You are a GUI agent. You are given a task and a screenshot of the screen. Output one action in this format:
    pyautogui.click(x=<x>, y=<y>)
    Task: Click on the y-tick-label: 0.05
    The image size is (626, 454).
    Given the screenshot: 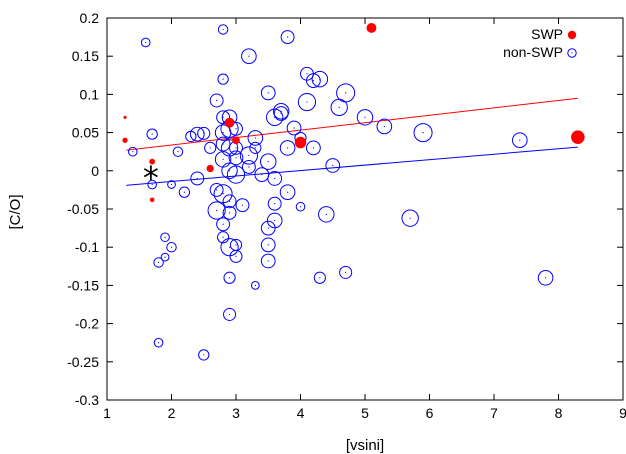 What is the action you would take?
    pyautogui.click(x=85, y=133)
    